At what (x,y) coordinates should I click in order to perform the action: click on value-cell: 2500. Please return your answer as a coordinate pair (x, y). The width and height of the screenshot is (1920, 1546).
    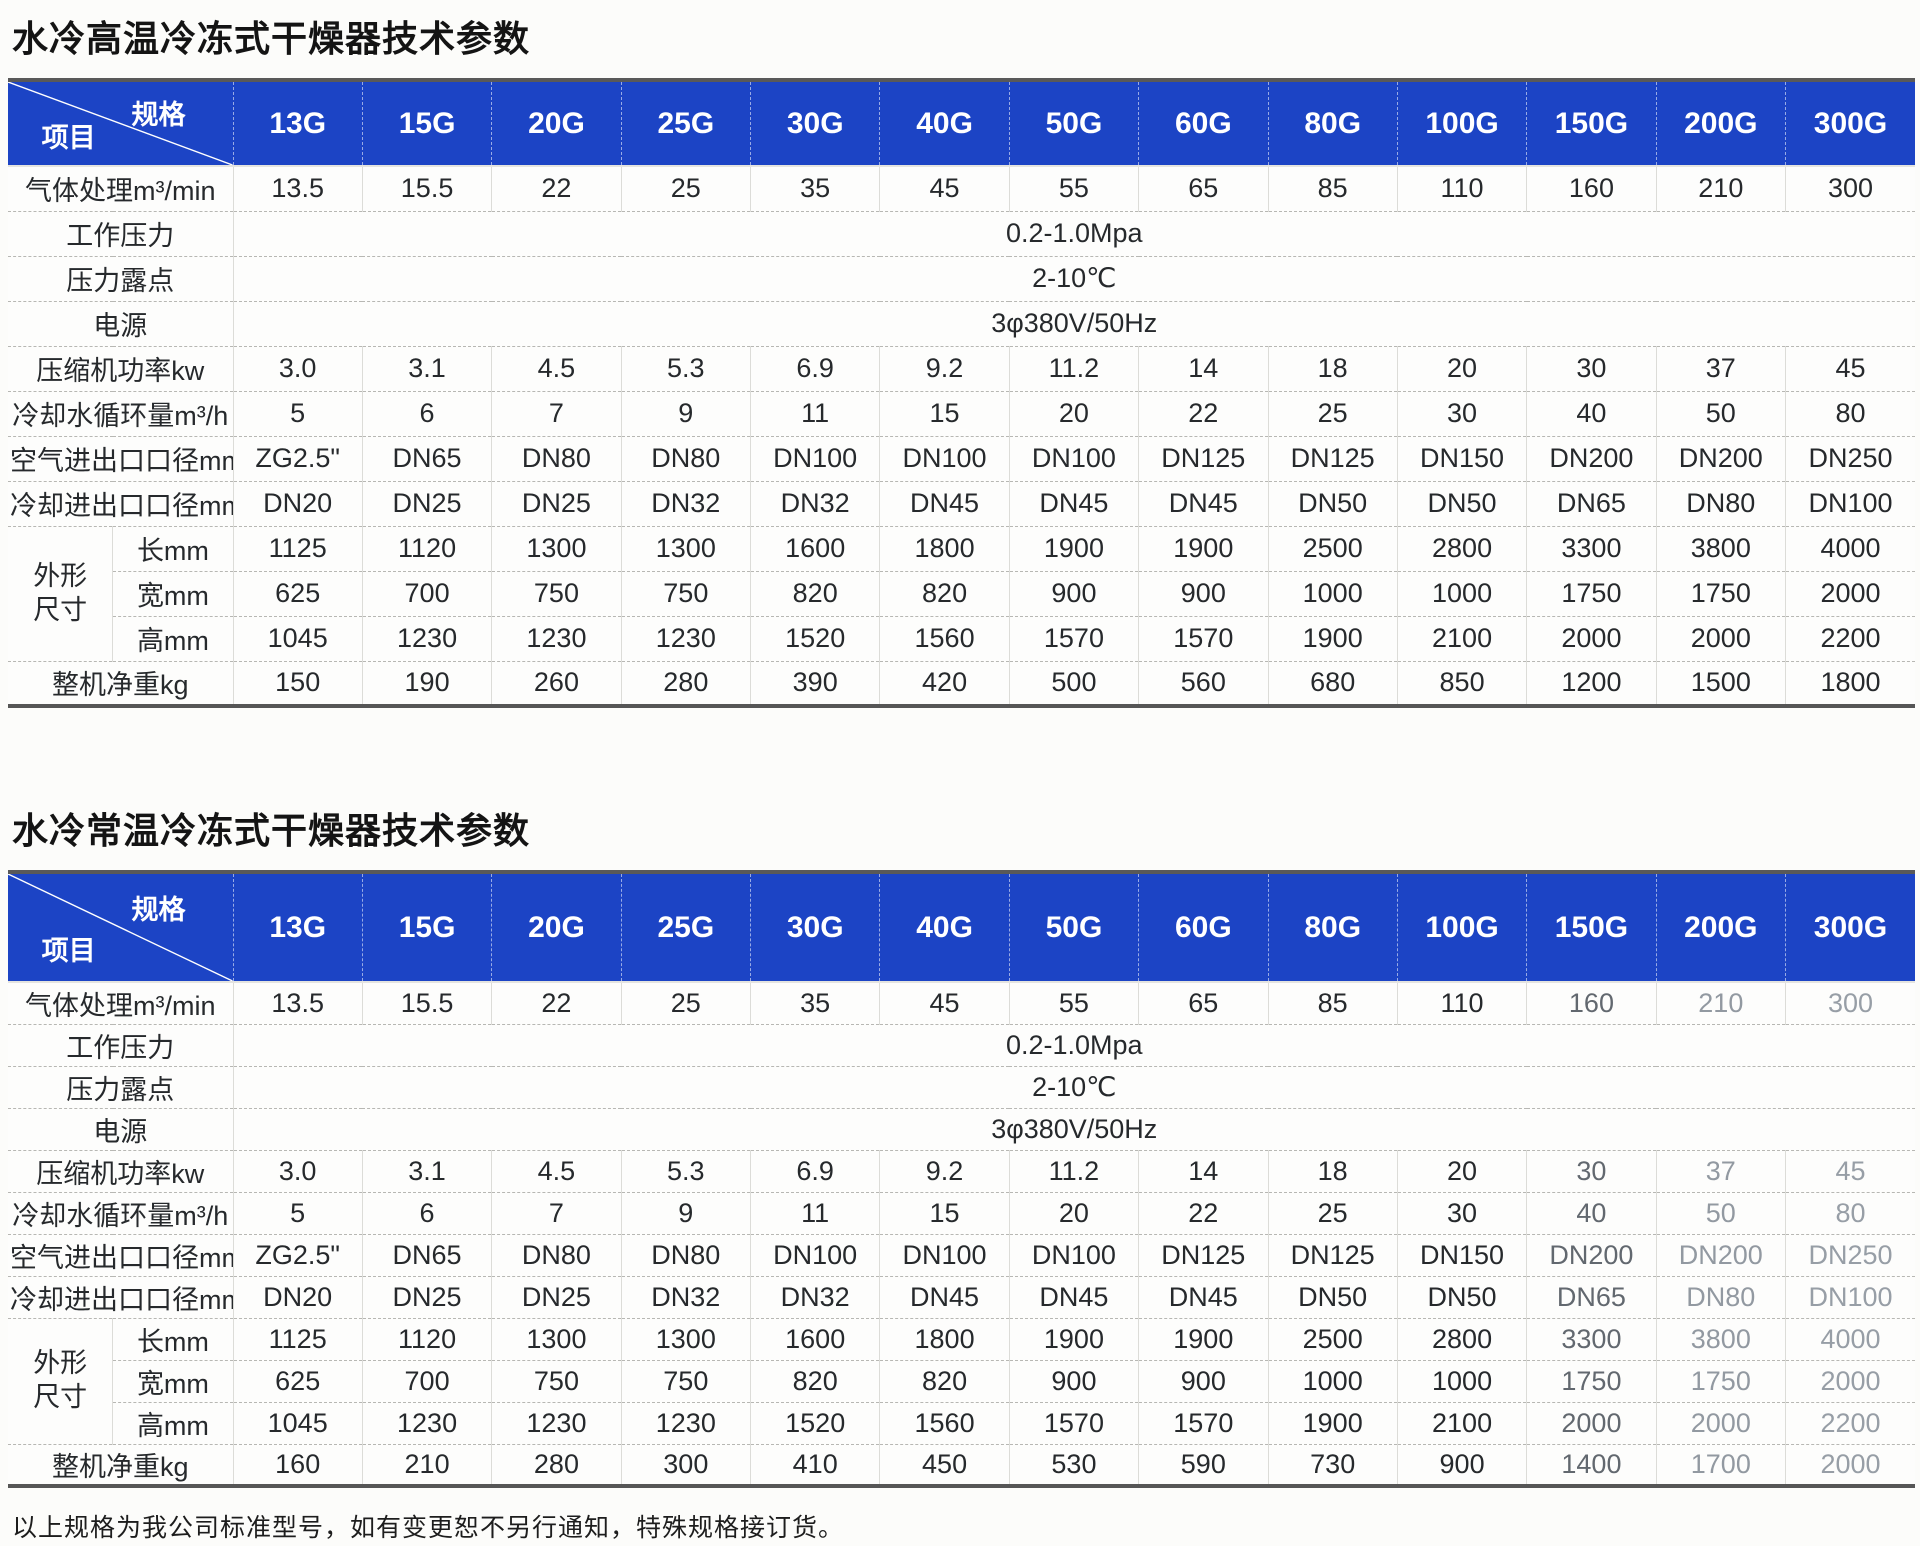
    Looking at the image, I should click on (1333, 1338).